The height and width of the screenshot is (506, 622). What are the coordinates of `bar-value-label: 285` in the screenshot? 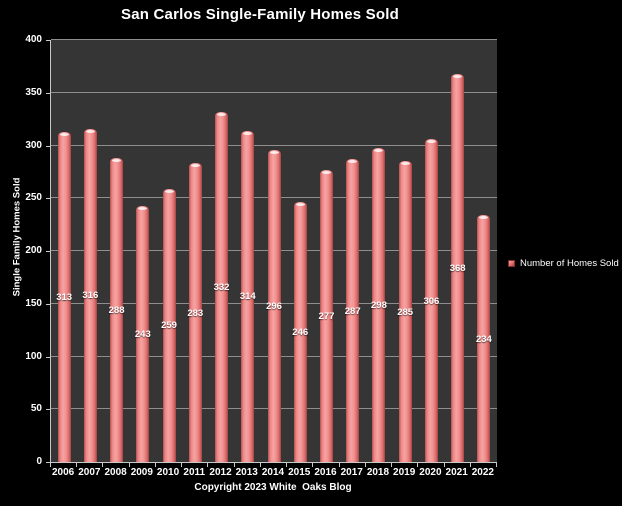 It's located at (405, 312).